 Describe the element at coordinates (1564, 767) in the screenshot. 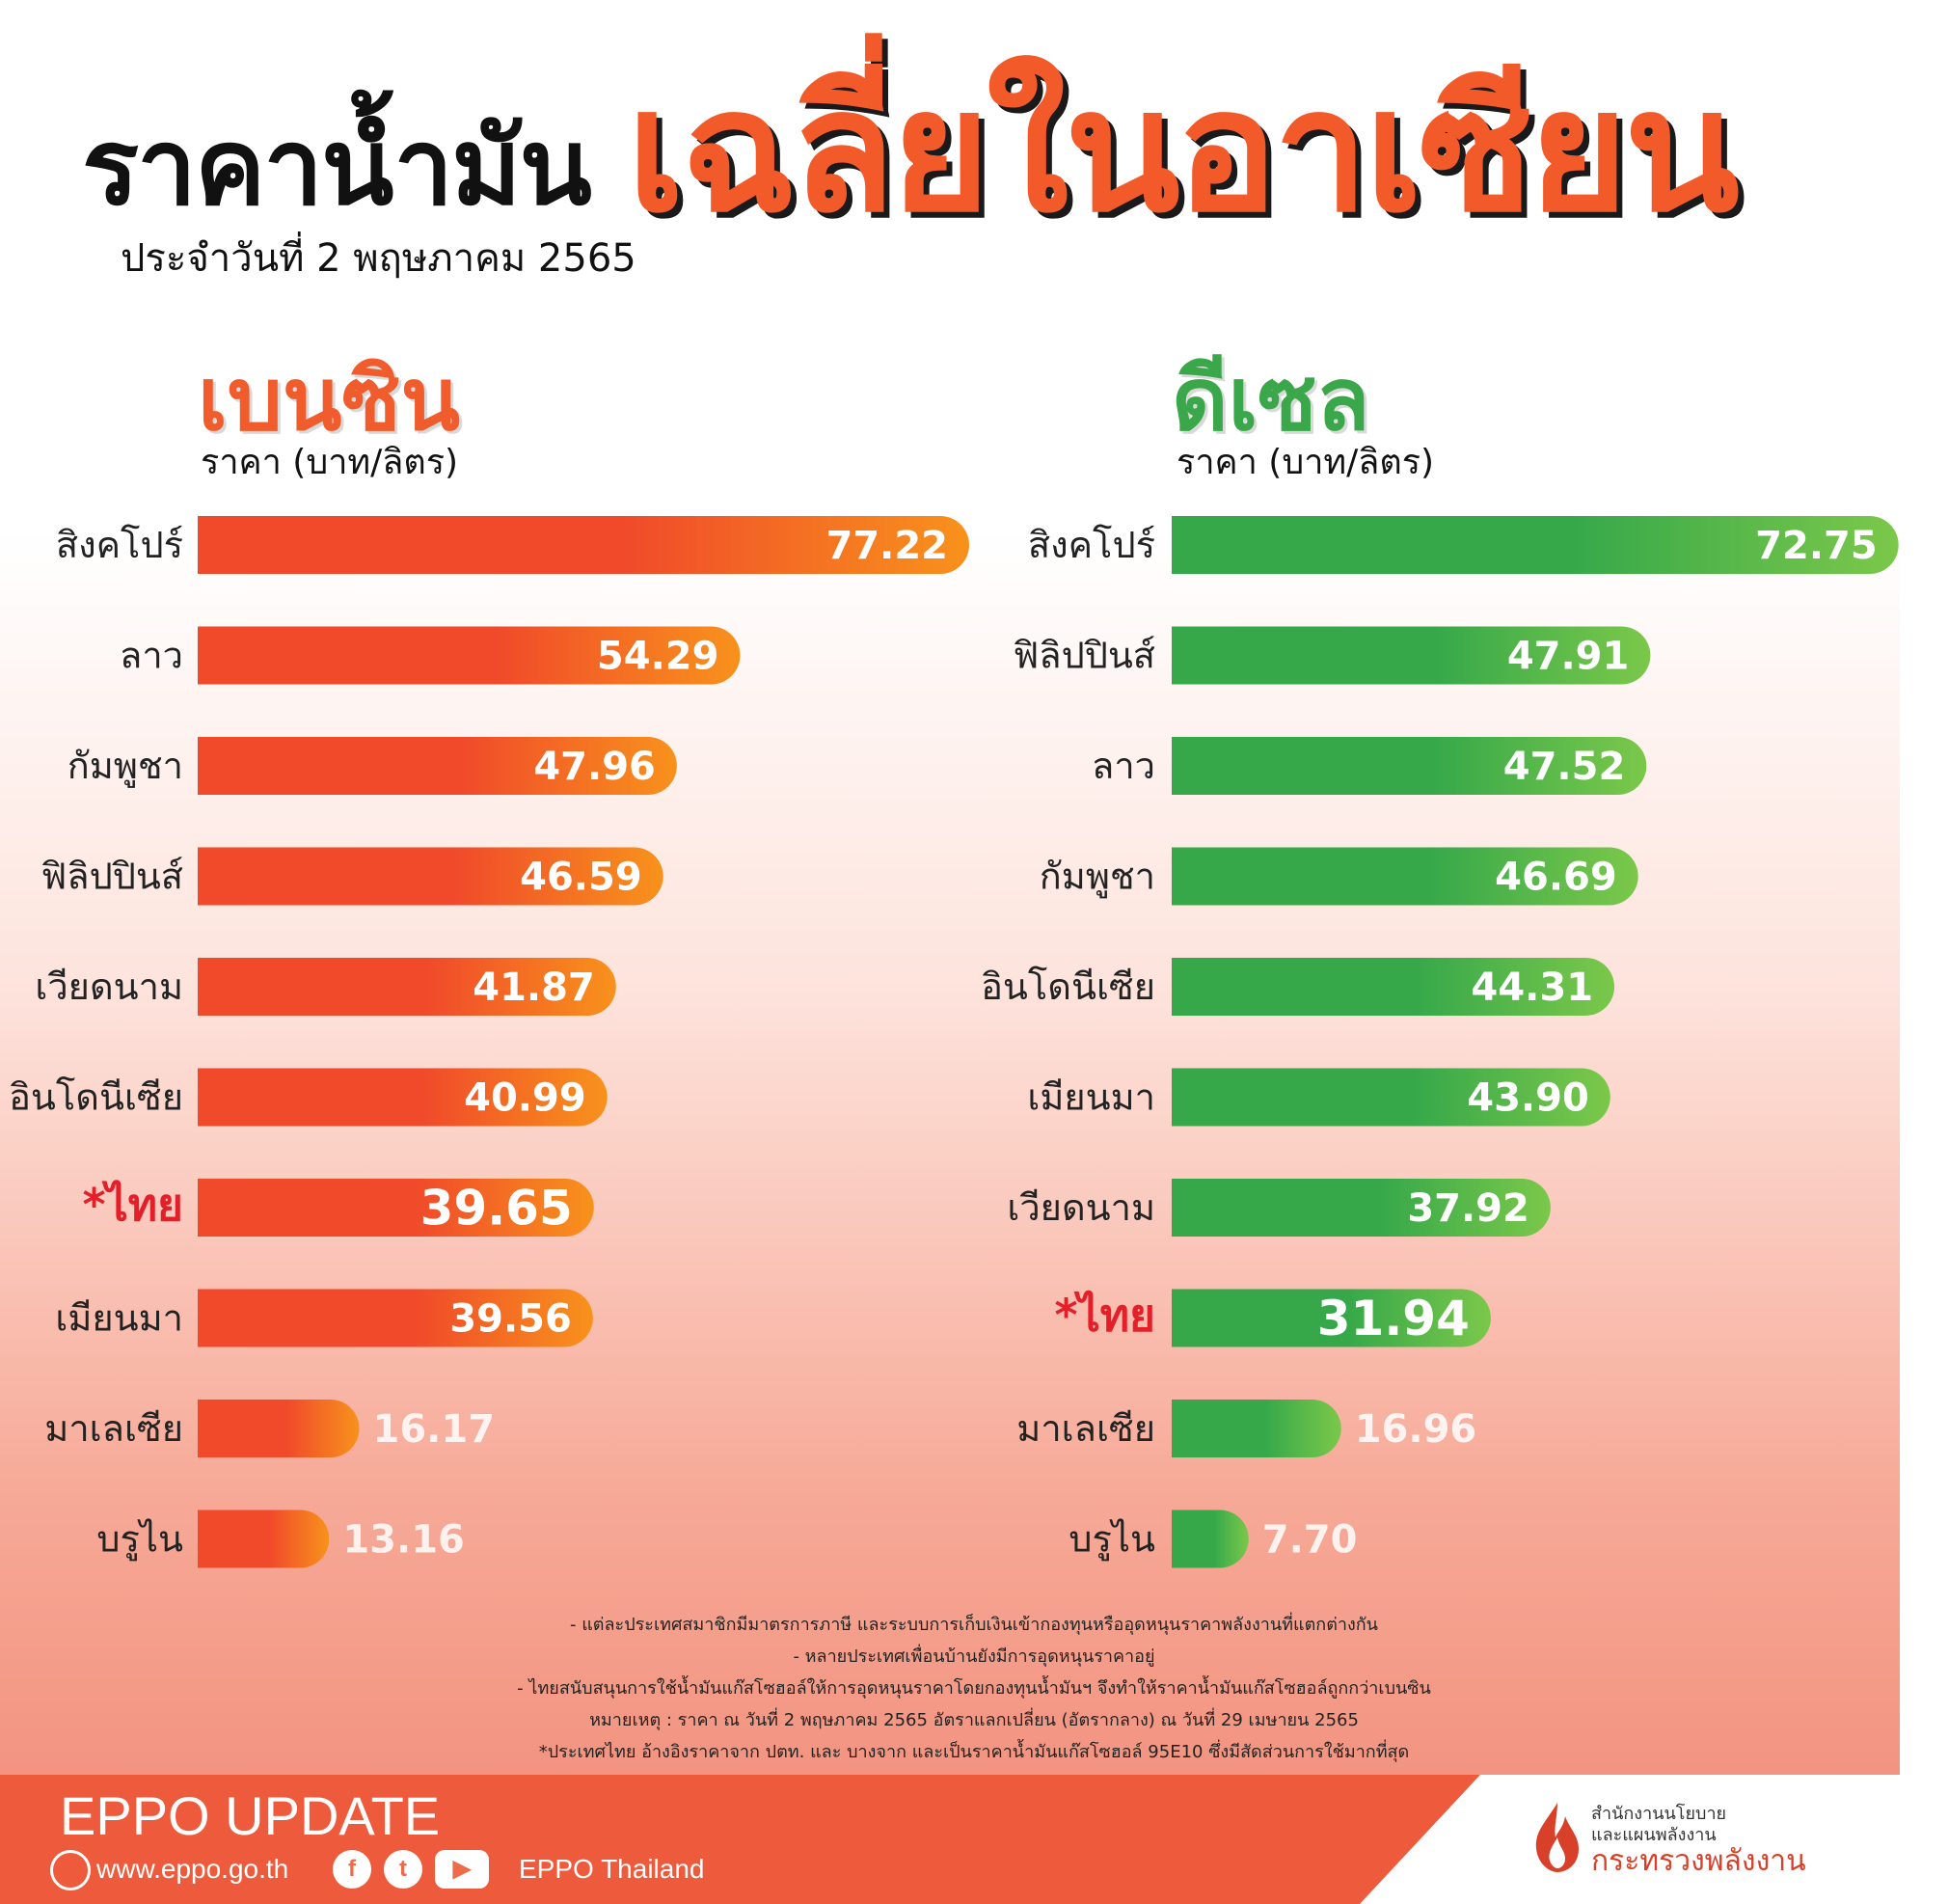

I see `value-label: 47.52` at that location.